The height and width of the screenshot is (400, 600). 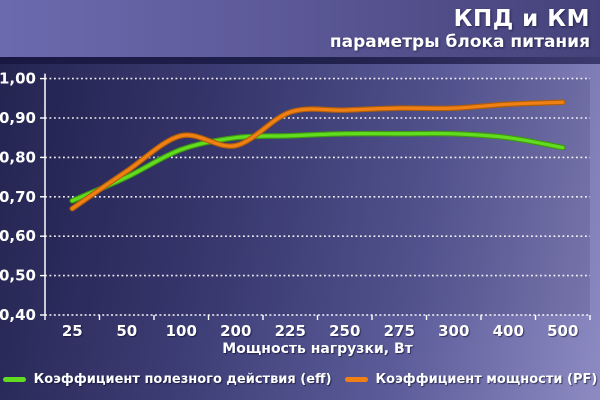 I want to click on pf-series-swatch-icon, so click(x=356, y=379).